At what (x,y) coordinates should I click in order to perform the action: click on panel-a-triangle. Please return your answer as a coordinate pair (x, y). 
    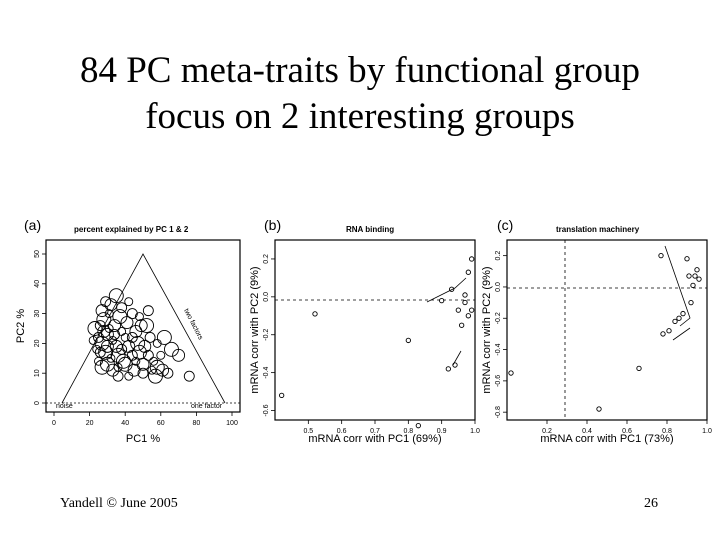
    Looking at the image, I should click on (143, 328).